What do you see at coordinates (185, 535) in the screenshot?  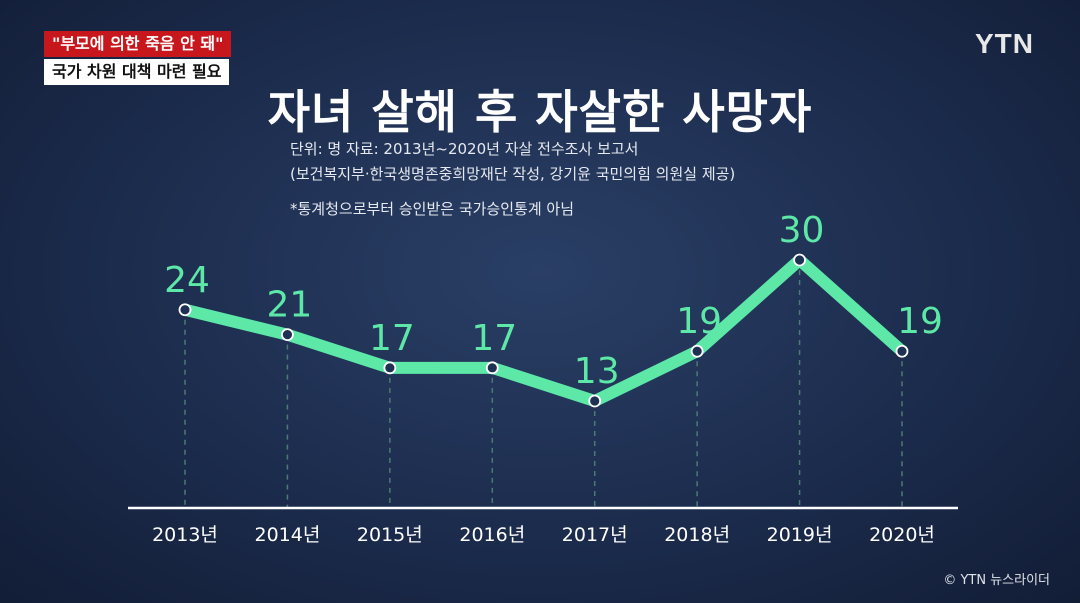 I see `x-tick-label-0: 2013년` at bounding box center [185, 535].